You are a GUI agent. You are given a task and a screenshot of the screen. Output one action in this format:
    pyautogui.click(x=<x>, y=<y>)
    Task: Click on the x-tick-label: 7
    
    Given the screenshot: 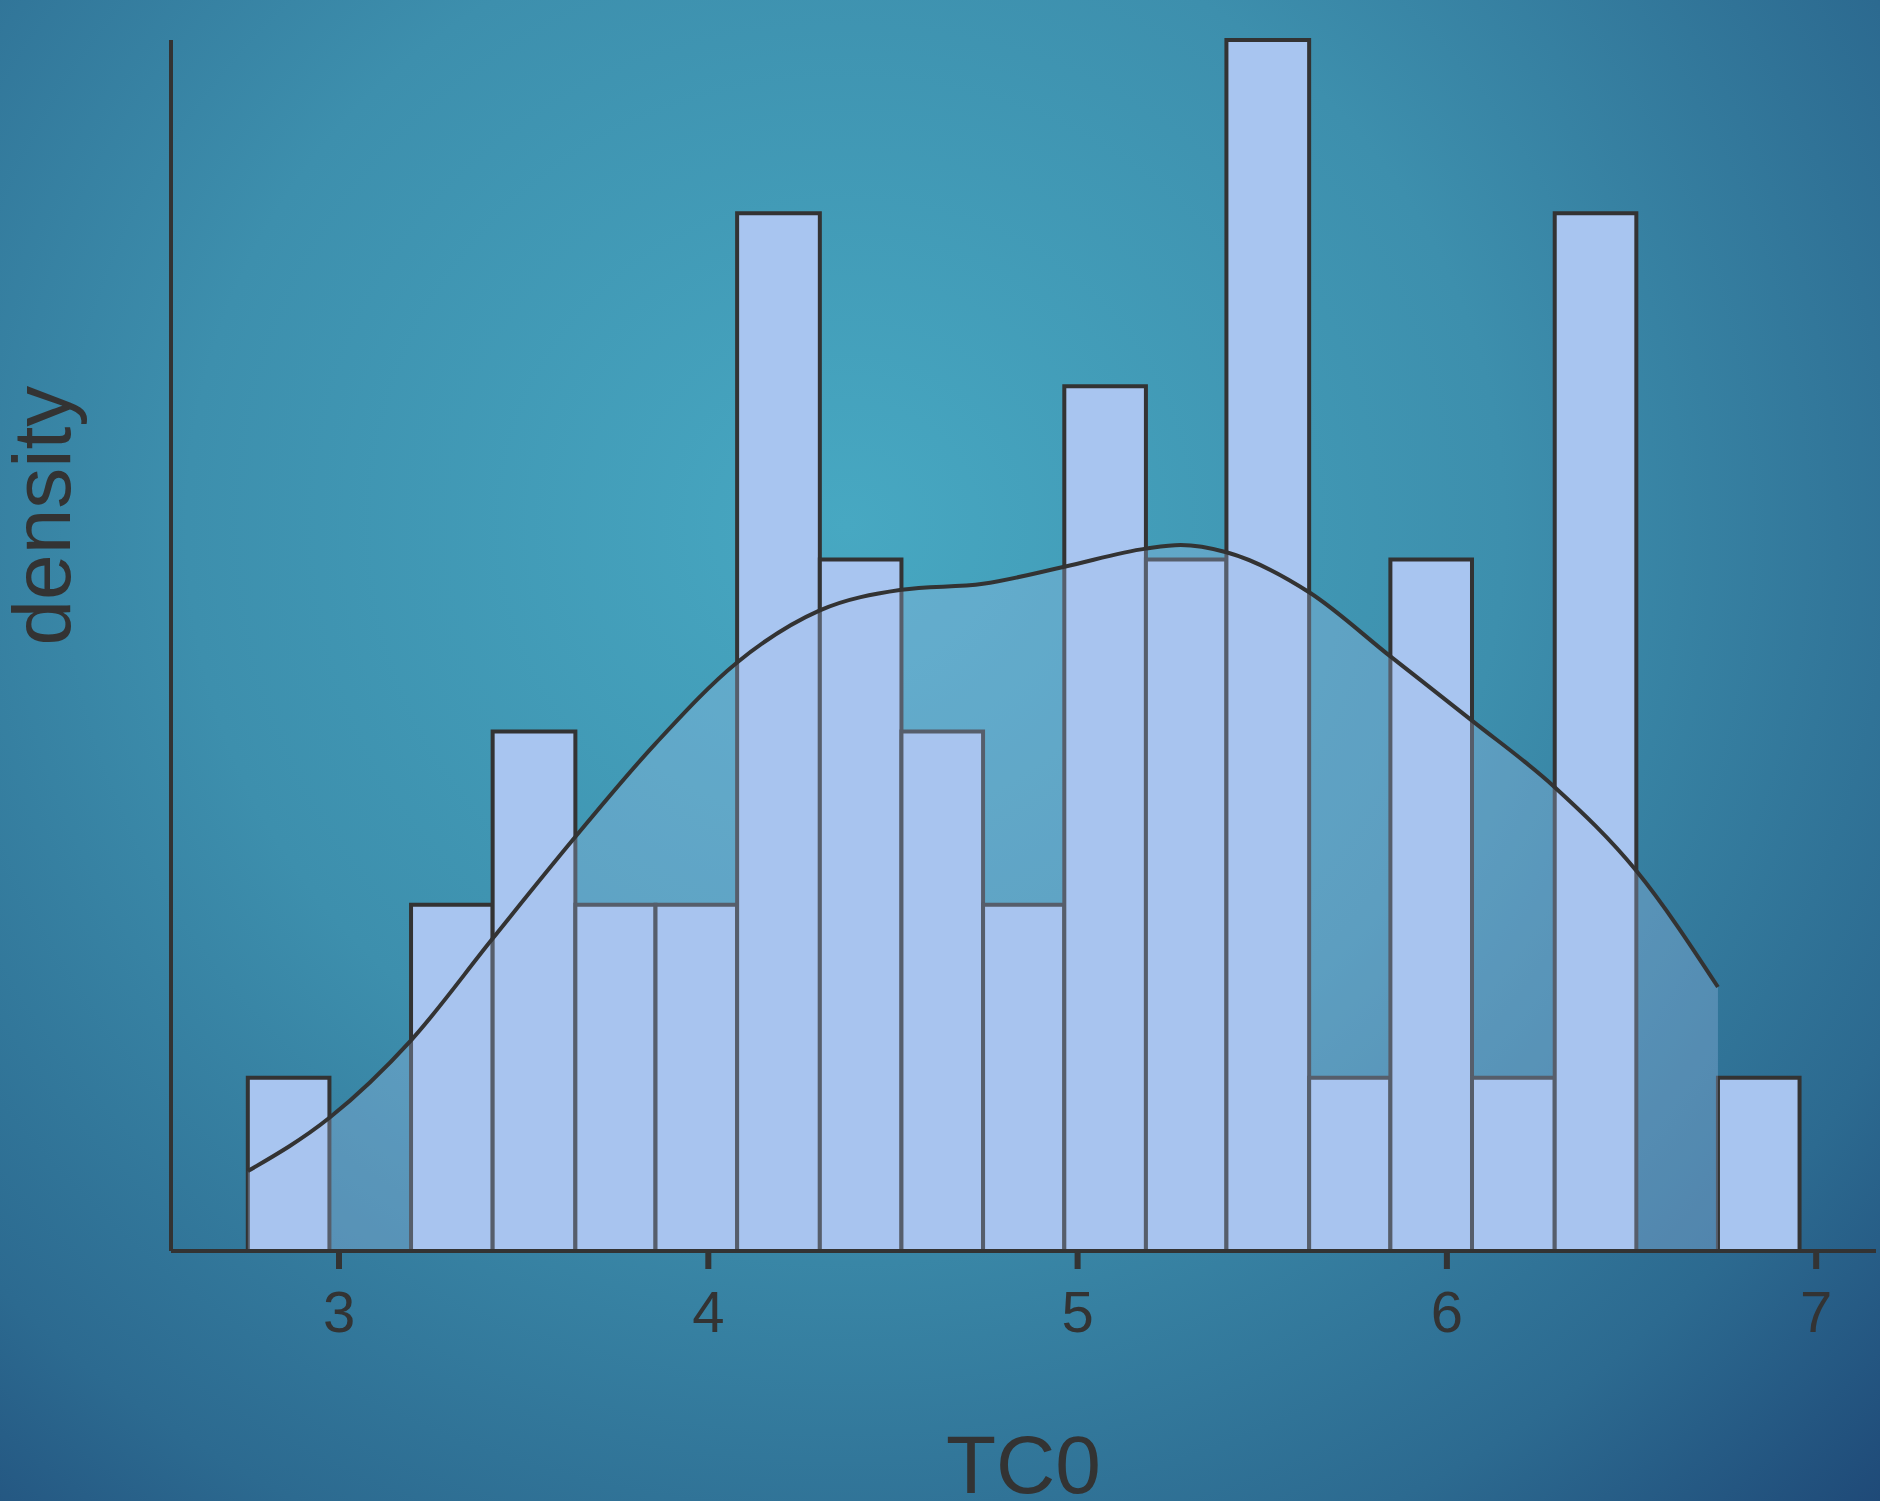 What is the action you would take?
    pyautogui.click(x=1816, y=1312)
    